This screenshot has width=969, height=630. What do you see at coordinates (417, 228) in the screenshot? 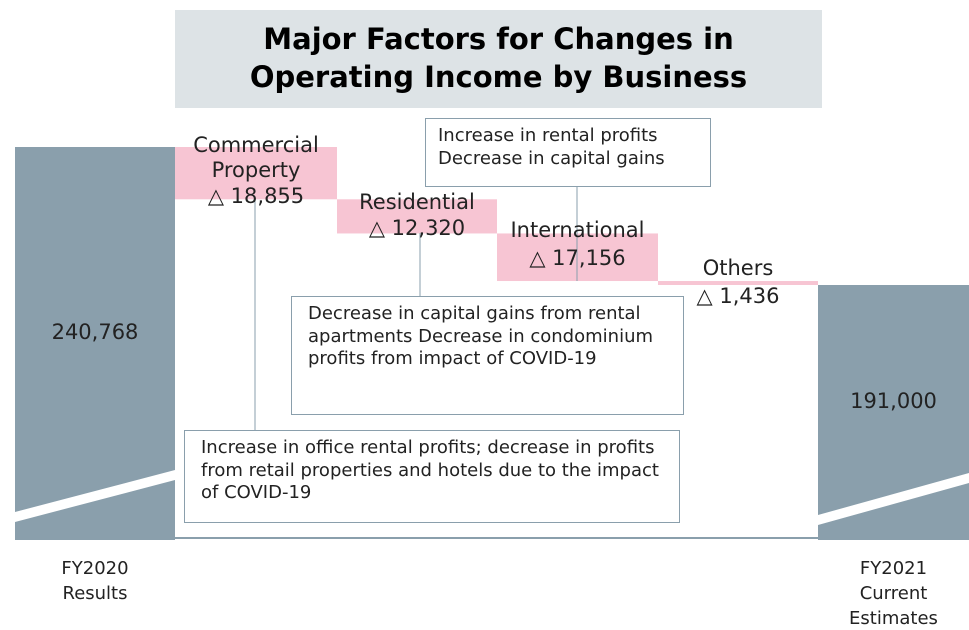
I see `value-label: △ 12,320` at bounding box center [417, 228].